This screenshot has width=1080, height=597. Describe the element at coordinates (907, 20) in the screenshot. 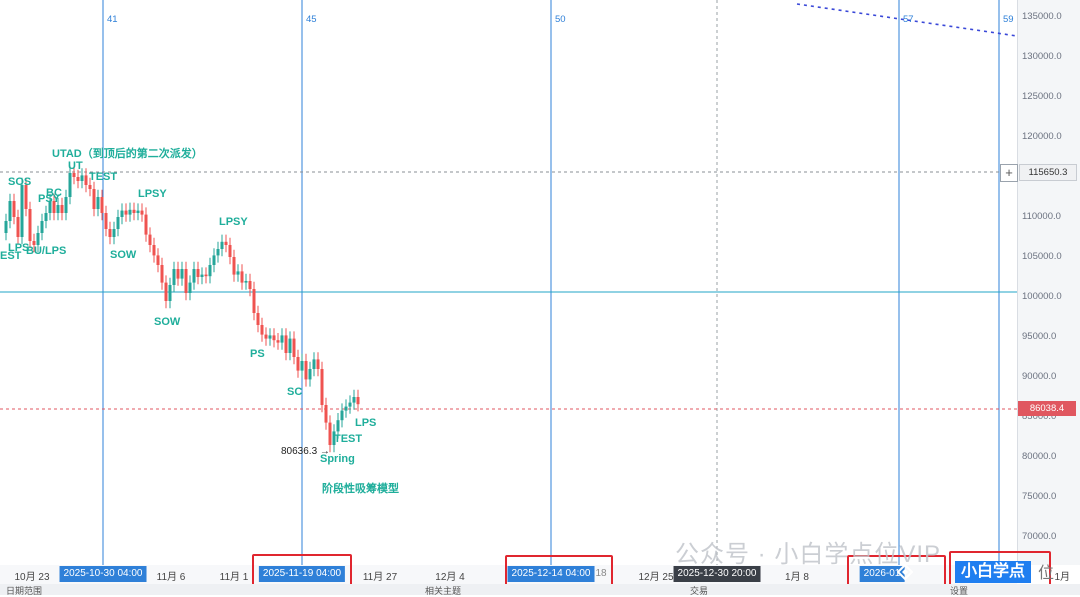

I see `trend-line` at that location.